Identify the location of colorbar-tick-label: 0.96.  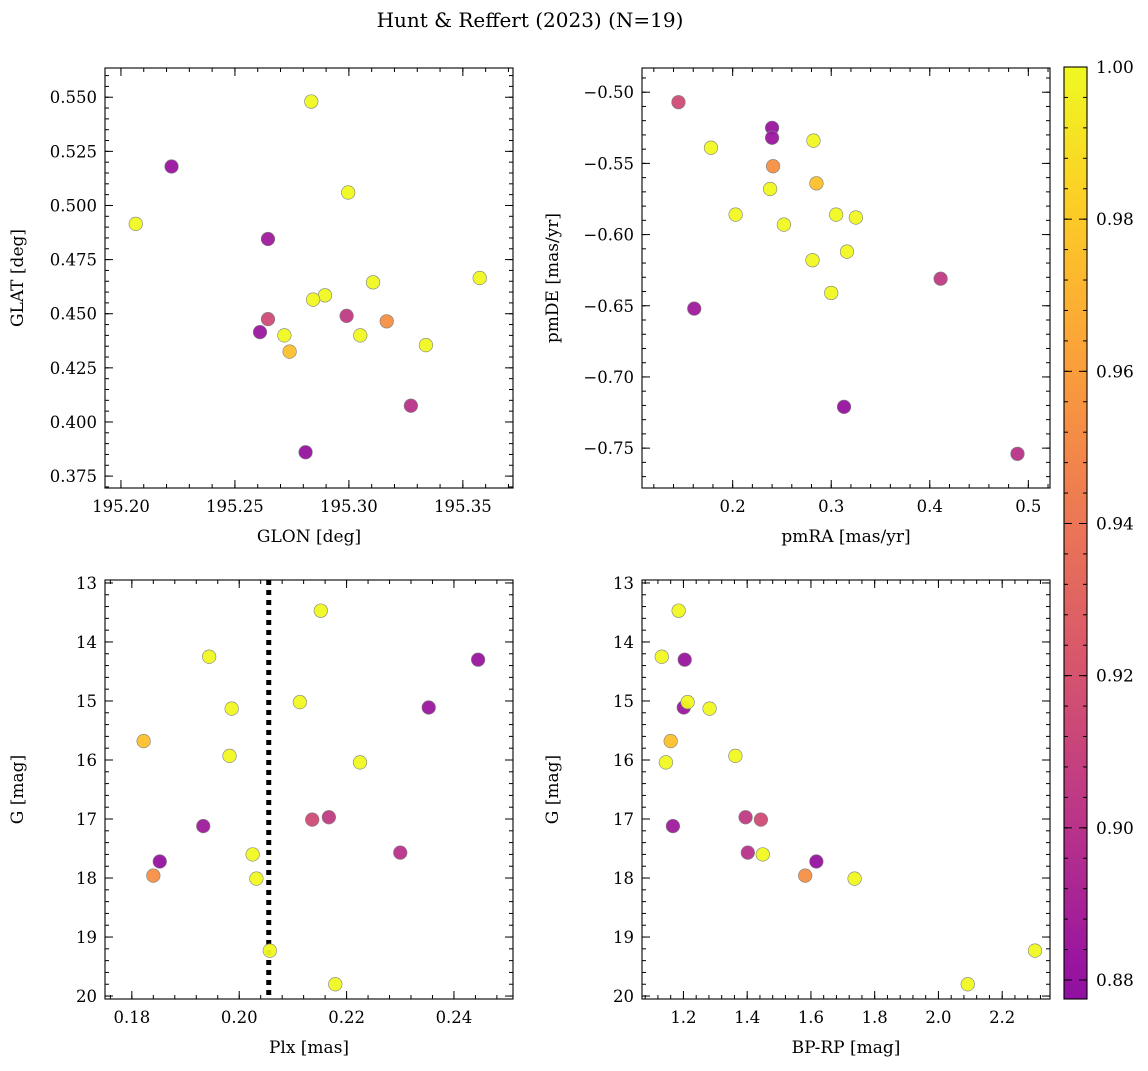
(1115, 372).